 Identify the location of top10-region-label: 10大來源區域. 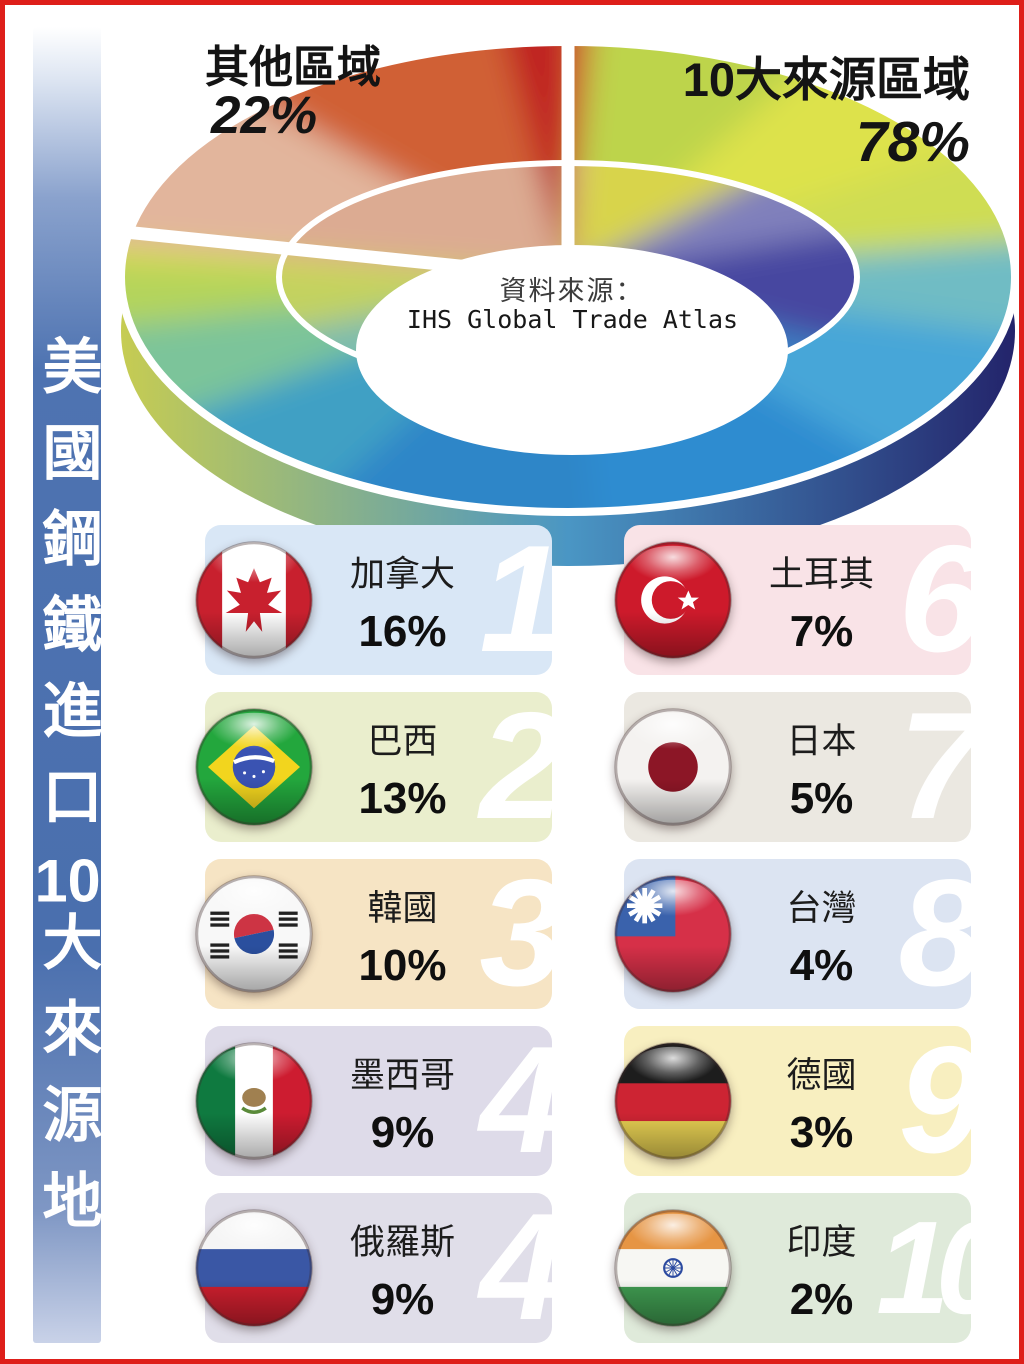
(826, 79).